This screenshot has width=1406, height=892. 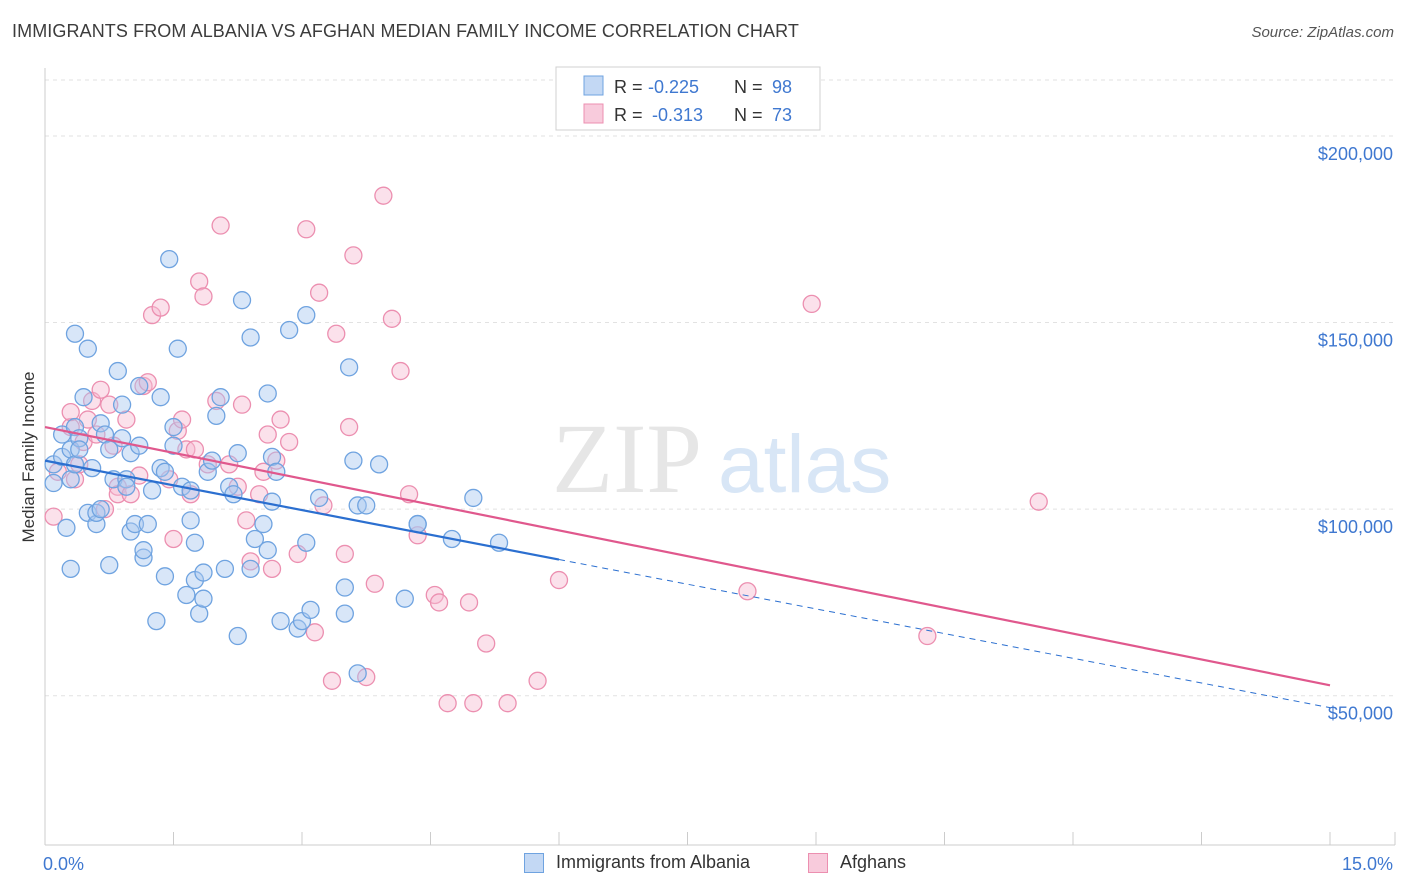 I want to click on bottom-legend: Immigrants from Albania Afghans, so click(x=703, y=865).